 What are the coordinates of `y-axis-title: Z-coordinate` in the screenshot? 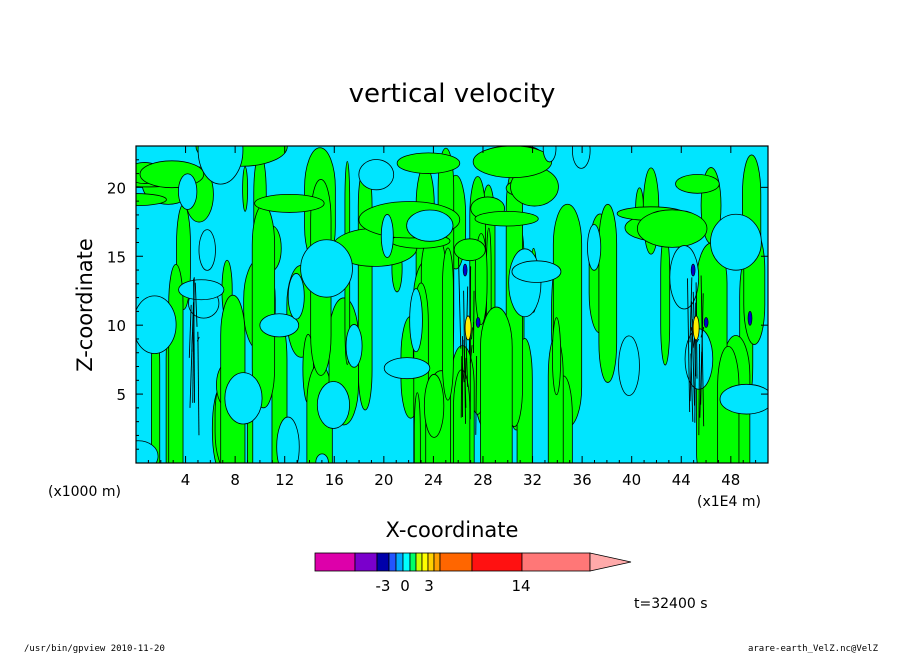 It's located at (85, 305).